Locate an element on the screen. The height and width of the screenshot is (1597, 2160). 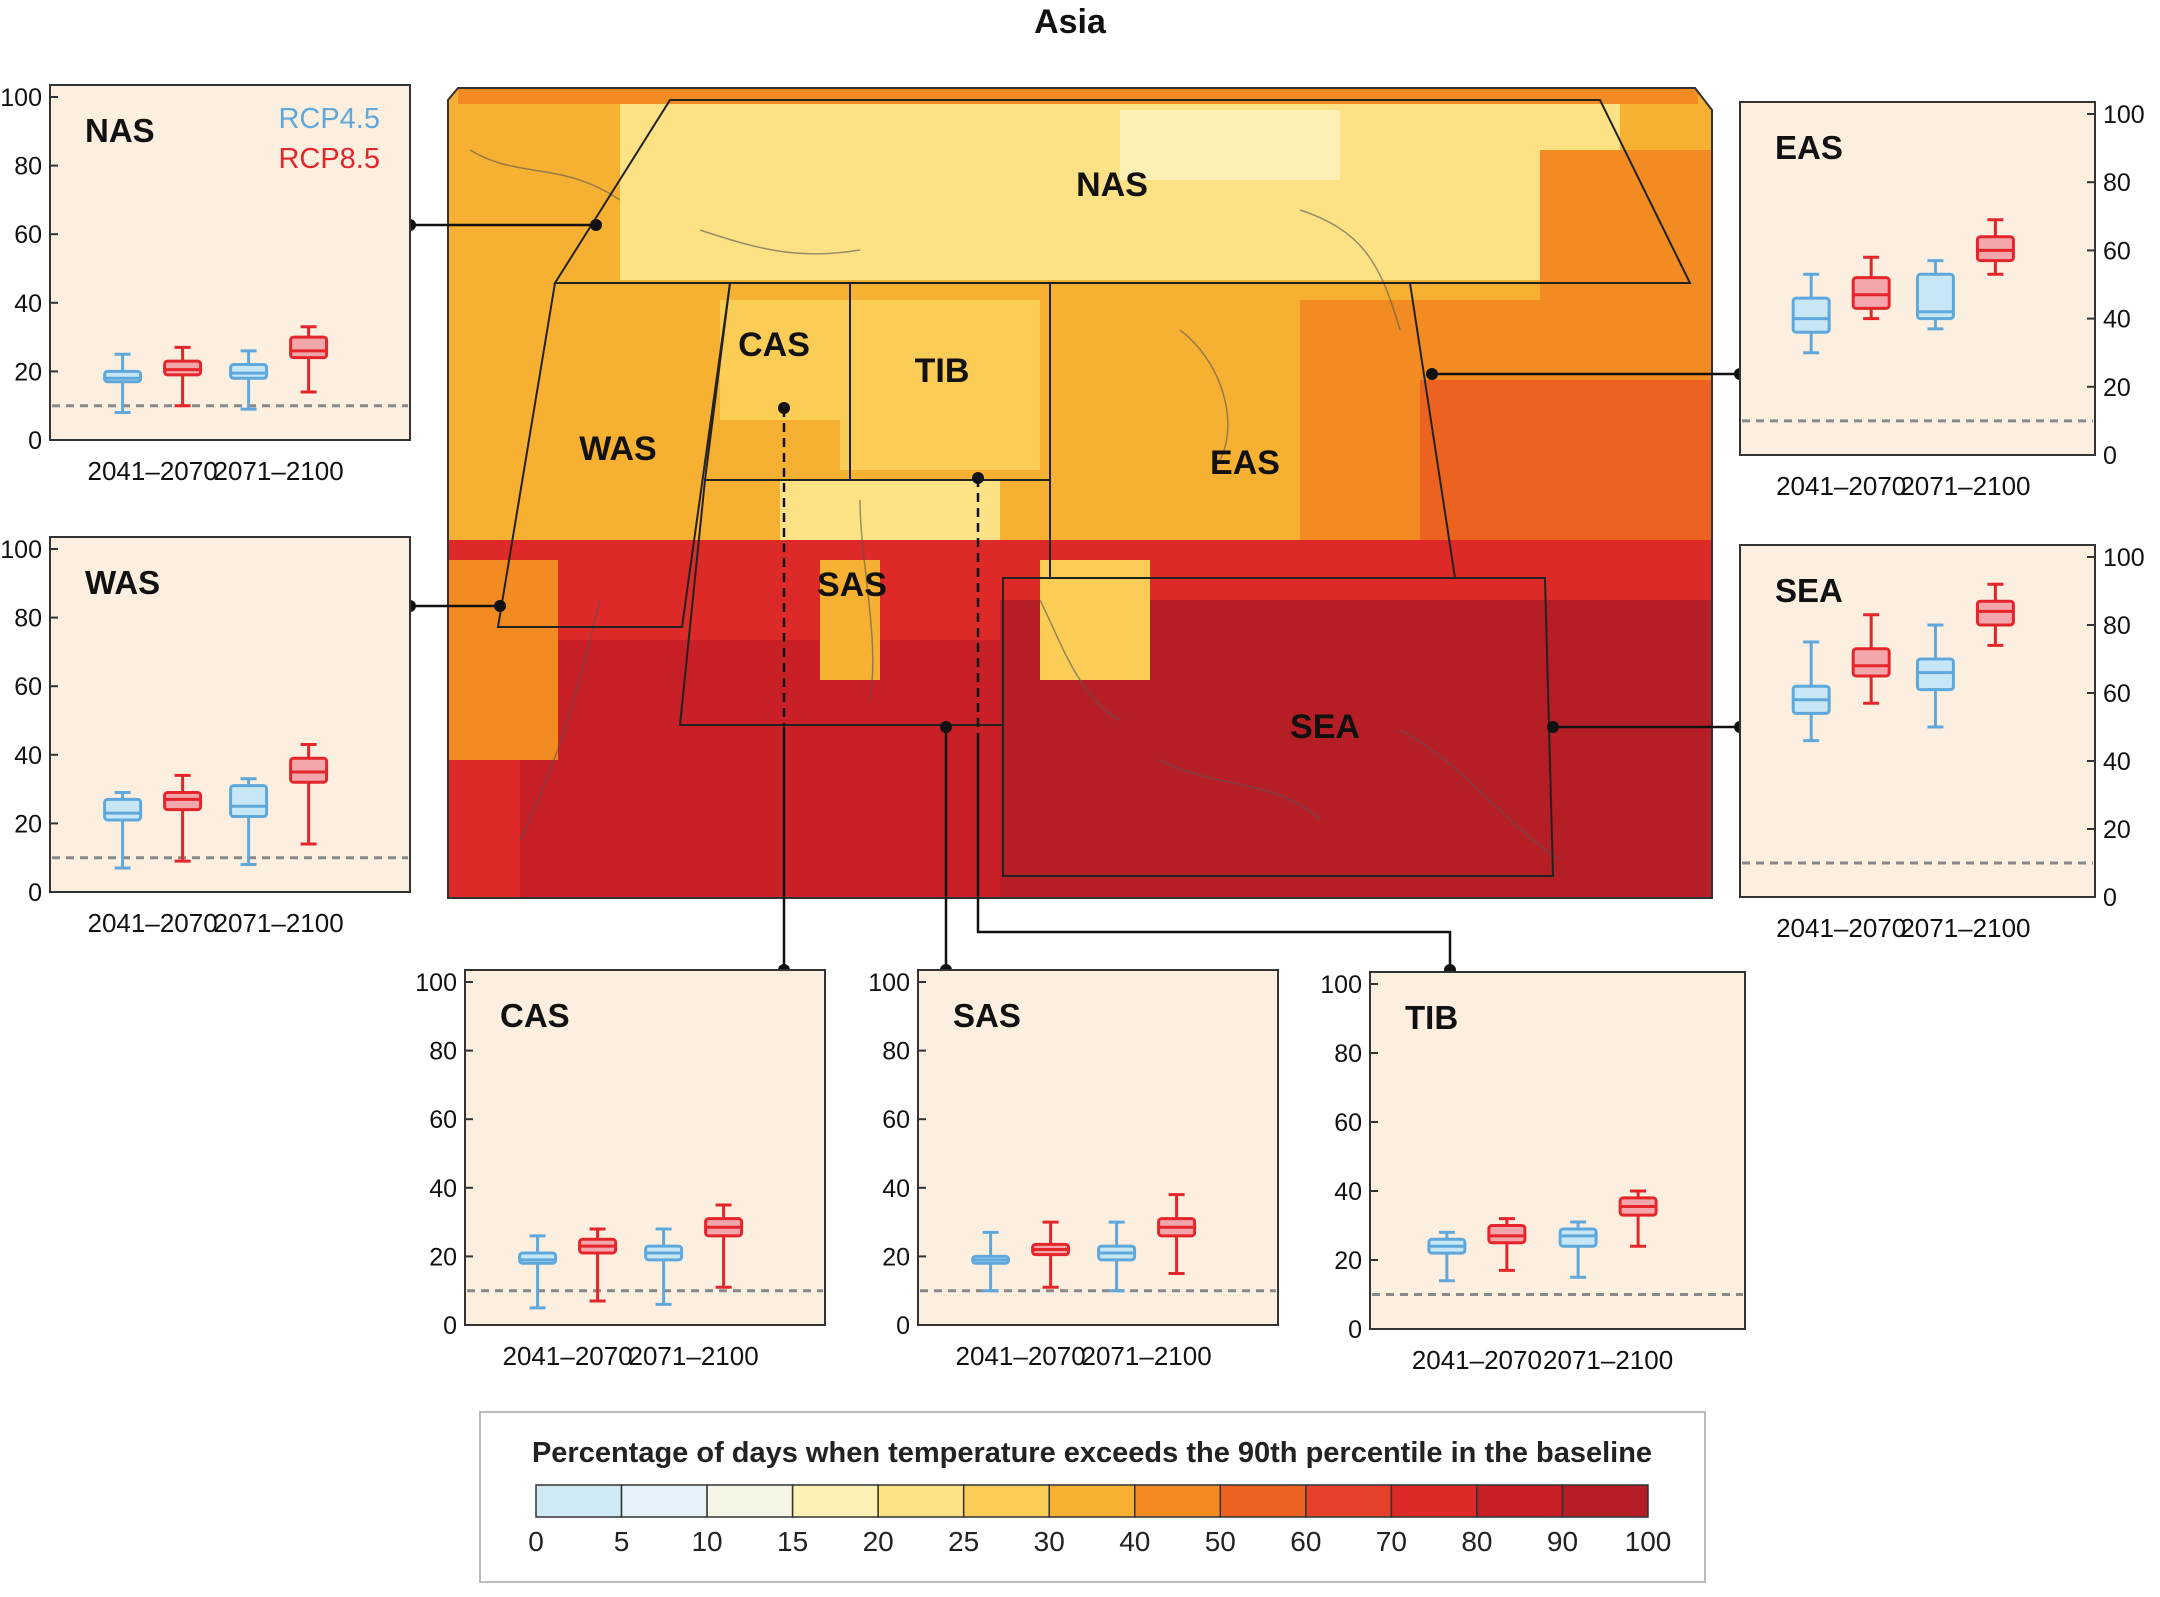
panel-title: SAS is located at coordinates (987, 1015).